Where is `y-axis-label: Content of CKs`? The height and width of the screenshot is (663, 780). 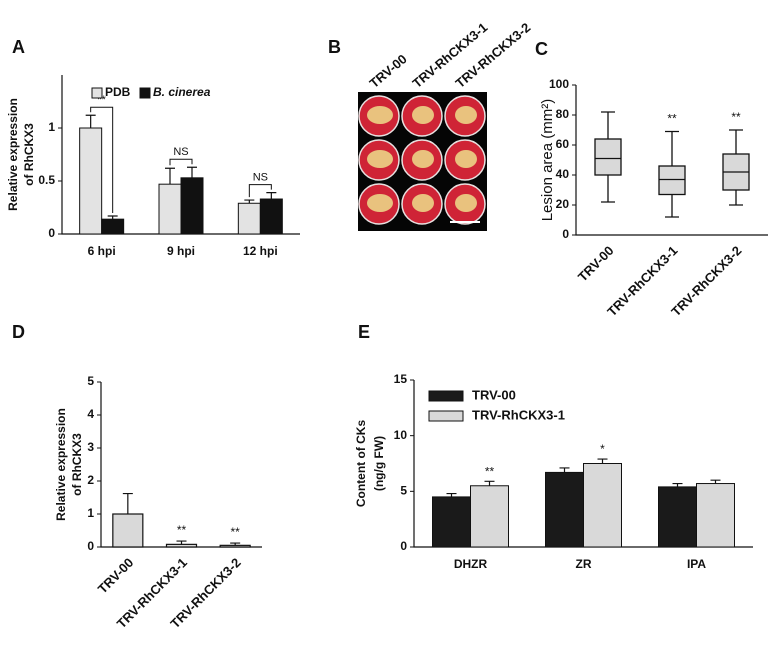 y-axis-label: Content of CKs is located at coordinates (361, 464).